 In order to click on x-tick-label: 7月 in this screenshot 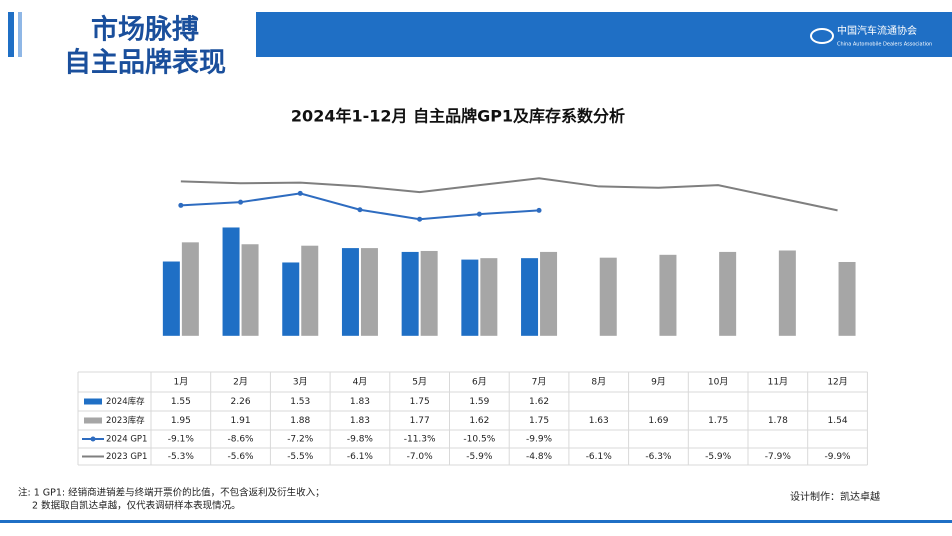, I will do `click(539, 382)`.